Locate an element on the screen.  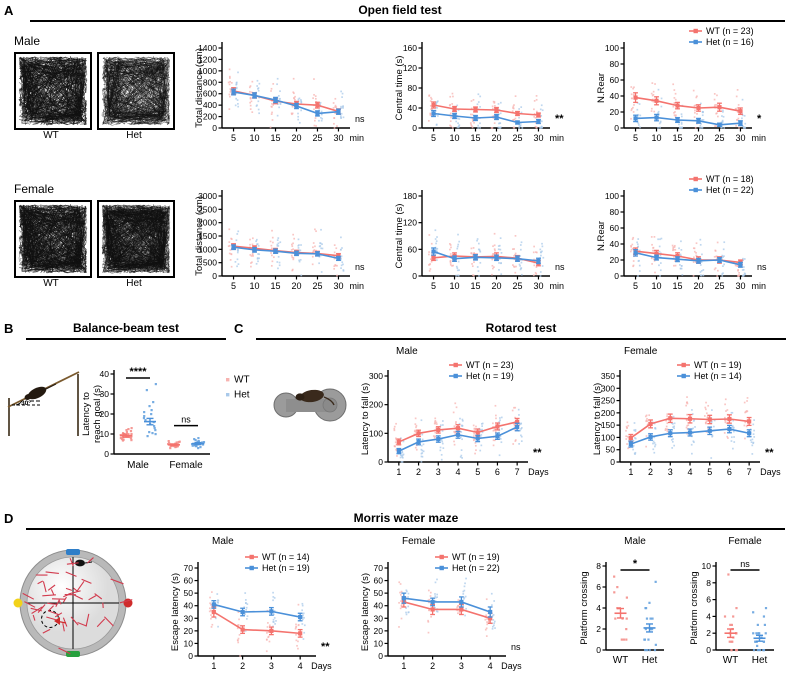
svg-text: Total distance (cm) is located at coordinates (199, 88).